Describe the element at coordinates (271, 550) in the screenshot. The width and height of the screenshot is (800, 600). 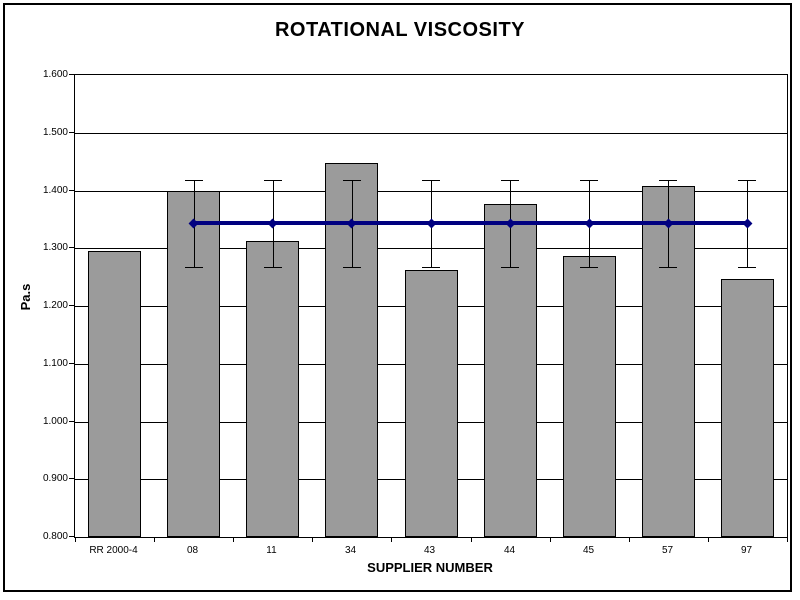
I see `x-category-label: 11` at that location.